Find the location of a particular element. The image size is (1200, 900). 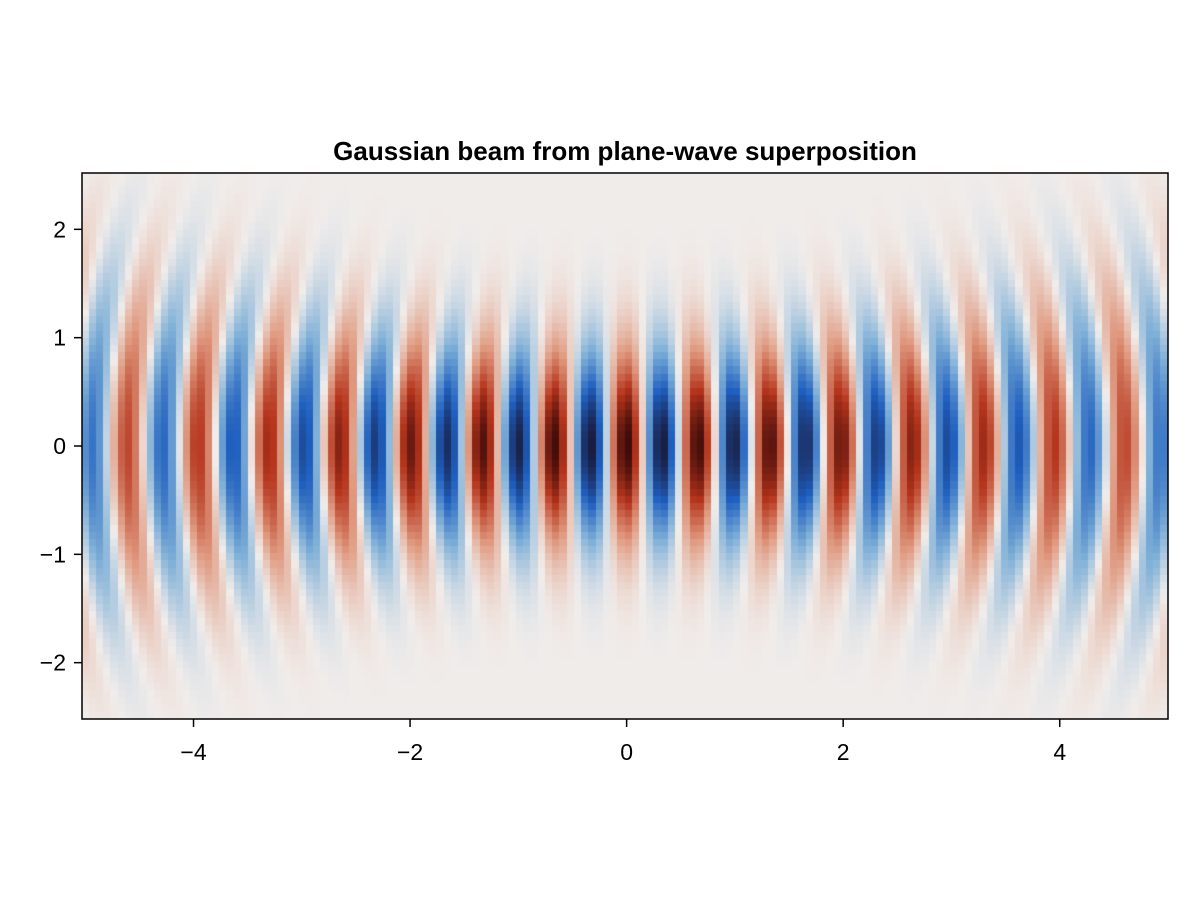

y-tick-label: 2 is located at coordinates (59, 229).